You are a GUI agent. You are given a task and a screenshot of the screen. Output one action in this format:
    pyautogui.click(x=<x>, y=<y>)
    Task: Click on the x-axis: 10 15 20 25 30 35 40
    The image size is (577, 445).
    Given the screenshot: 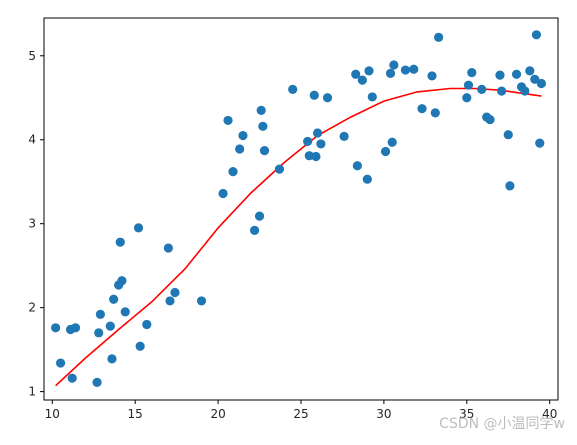 What is the action you would take?
    pyautogui.click(x=301, y=410)
    